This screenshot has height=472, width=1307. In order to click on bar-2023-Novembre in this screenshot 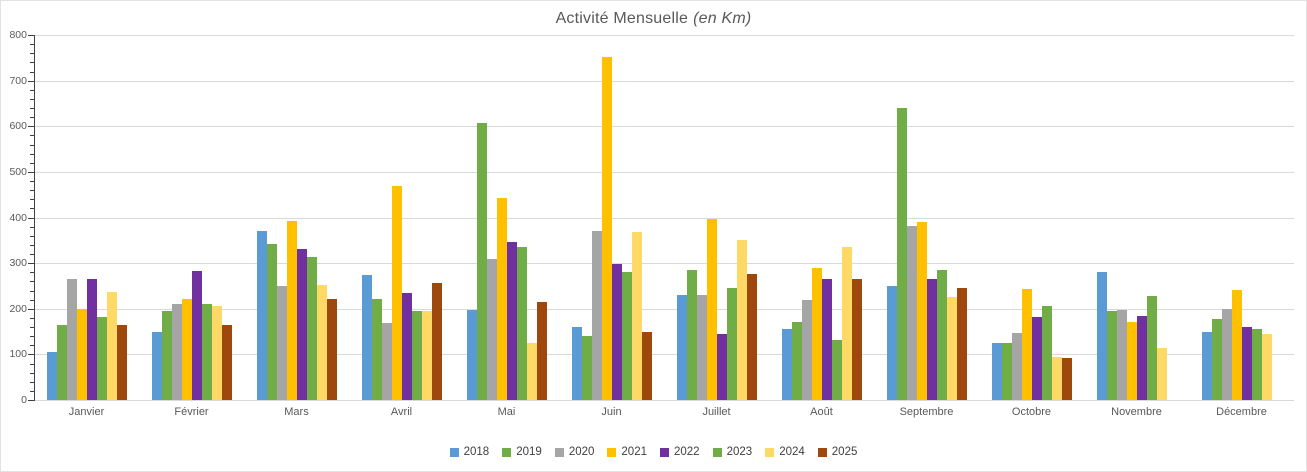, I will do `click(1151, 347)`.